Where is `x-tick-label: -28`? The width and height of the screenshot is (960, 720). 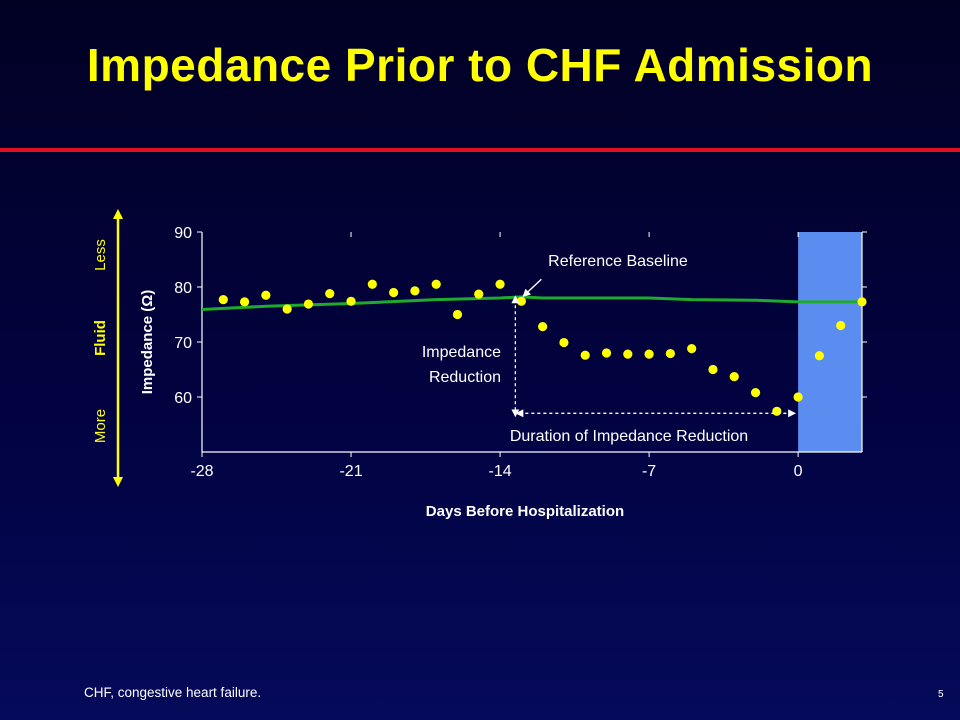 x-tick-label: -28 is located at coordinates (201, 471).